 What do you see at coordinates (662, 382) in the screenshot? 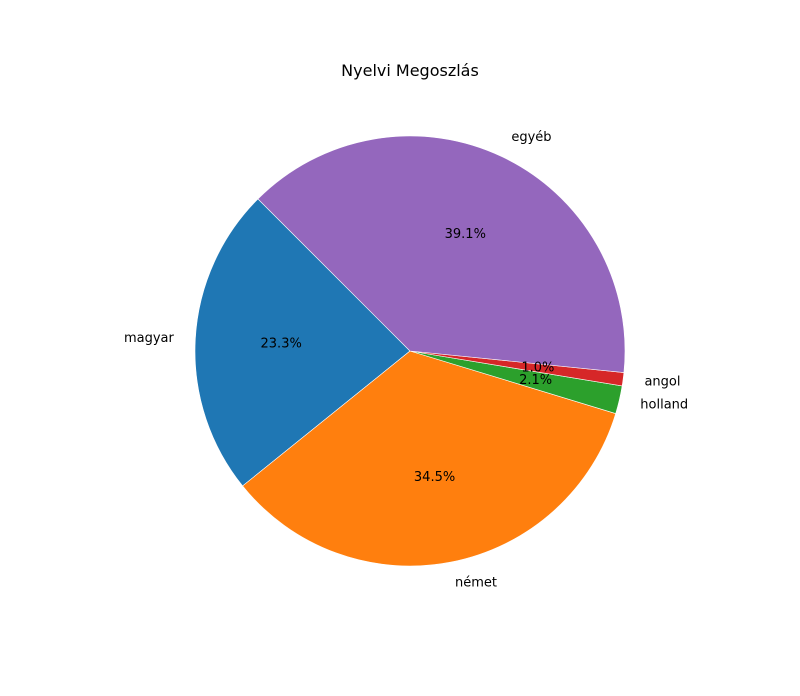
I see `slice-label-angol: angol` at bounding box center [662, 382].